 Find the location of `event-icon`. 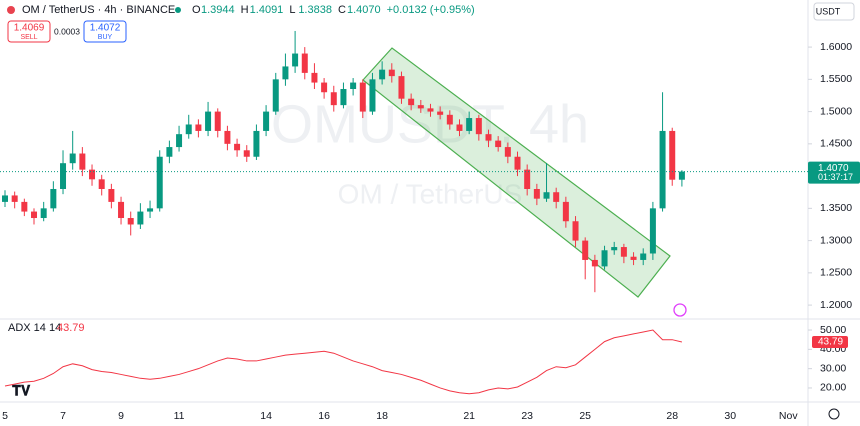

event-icon is located at coordinates (680, 310).